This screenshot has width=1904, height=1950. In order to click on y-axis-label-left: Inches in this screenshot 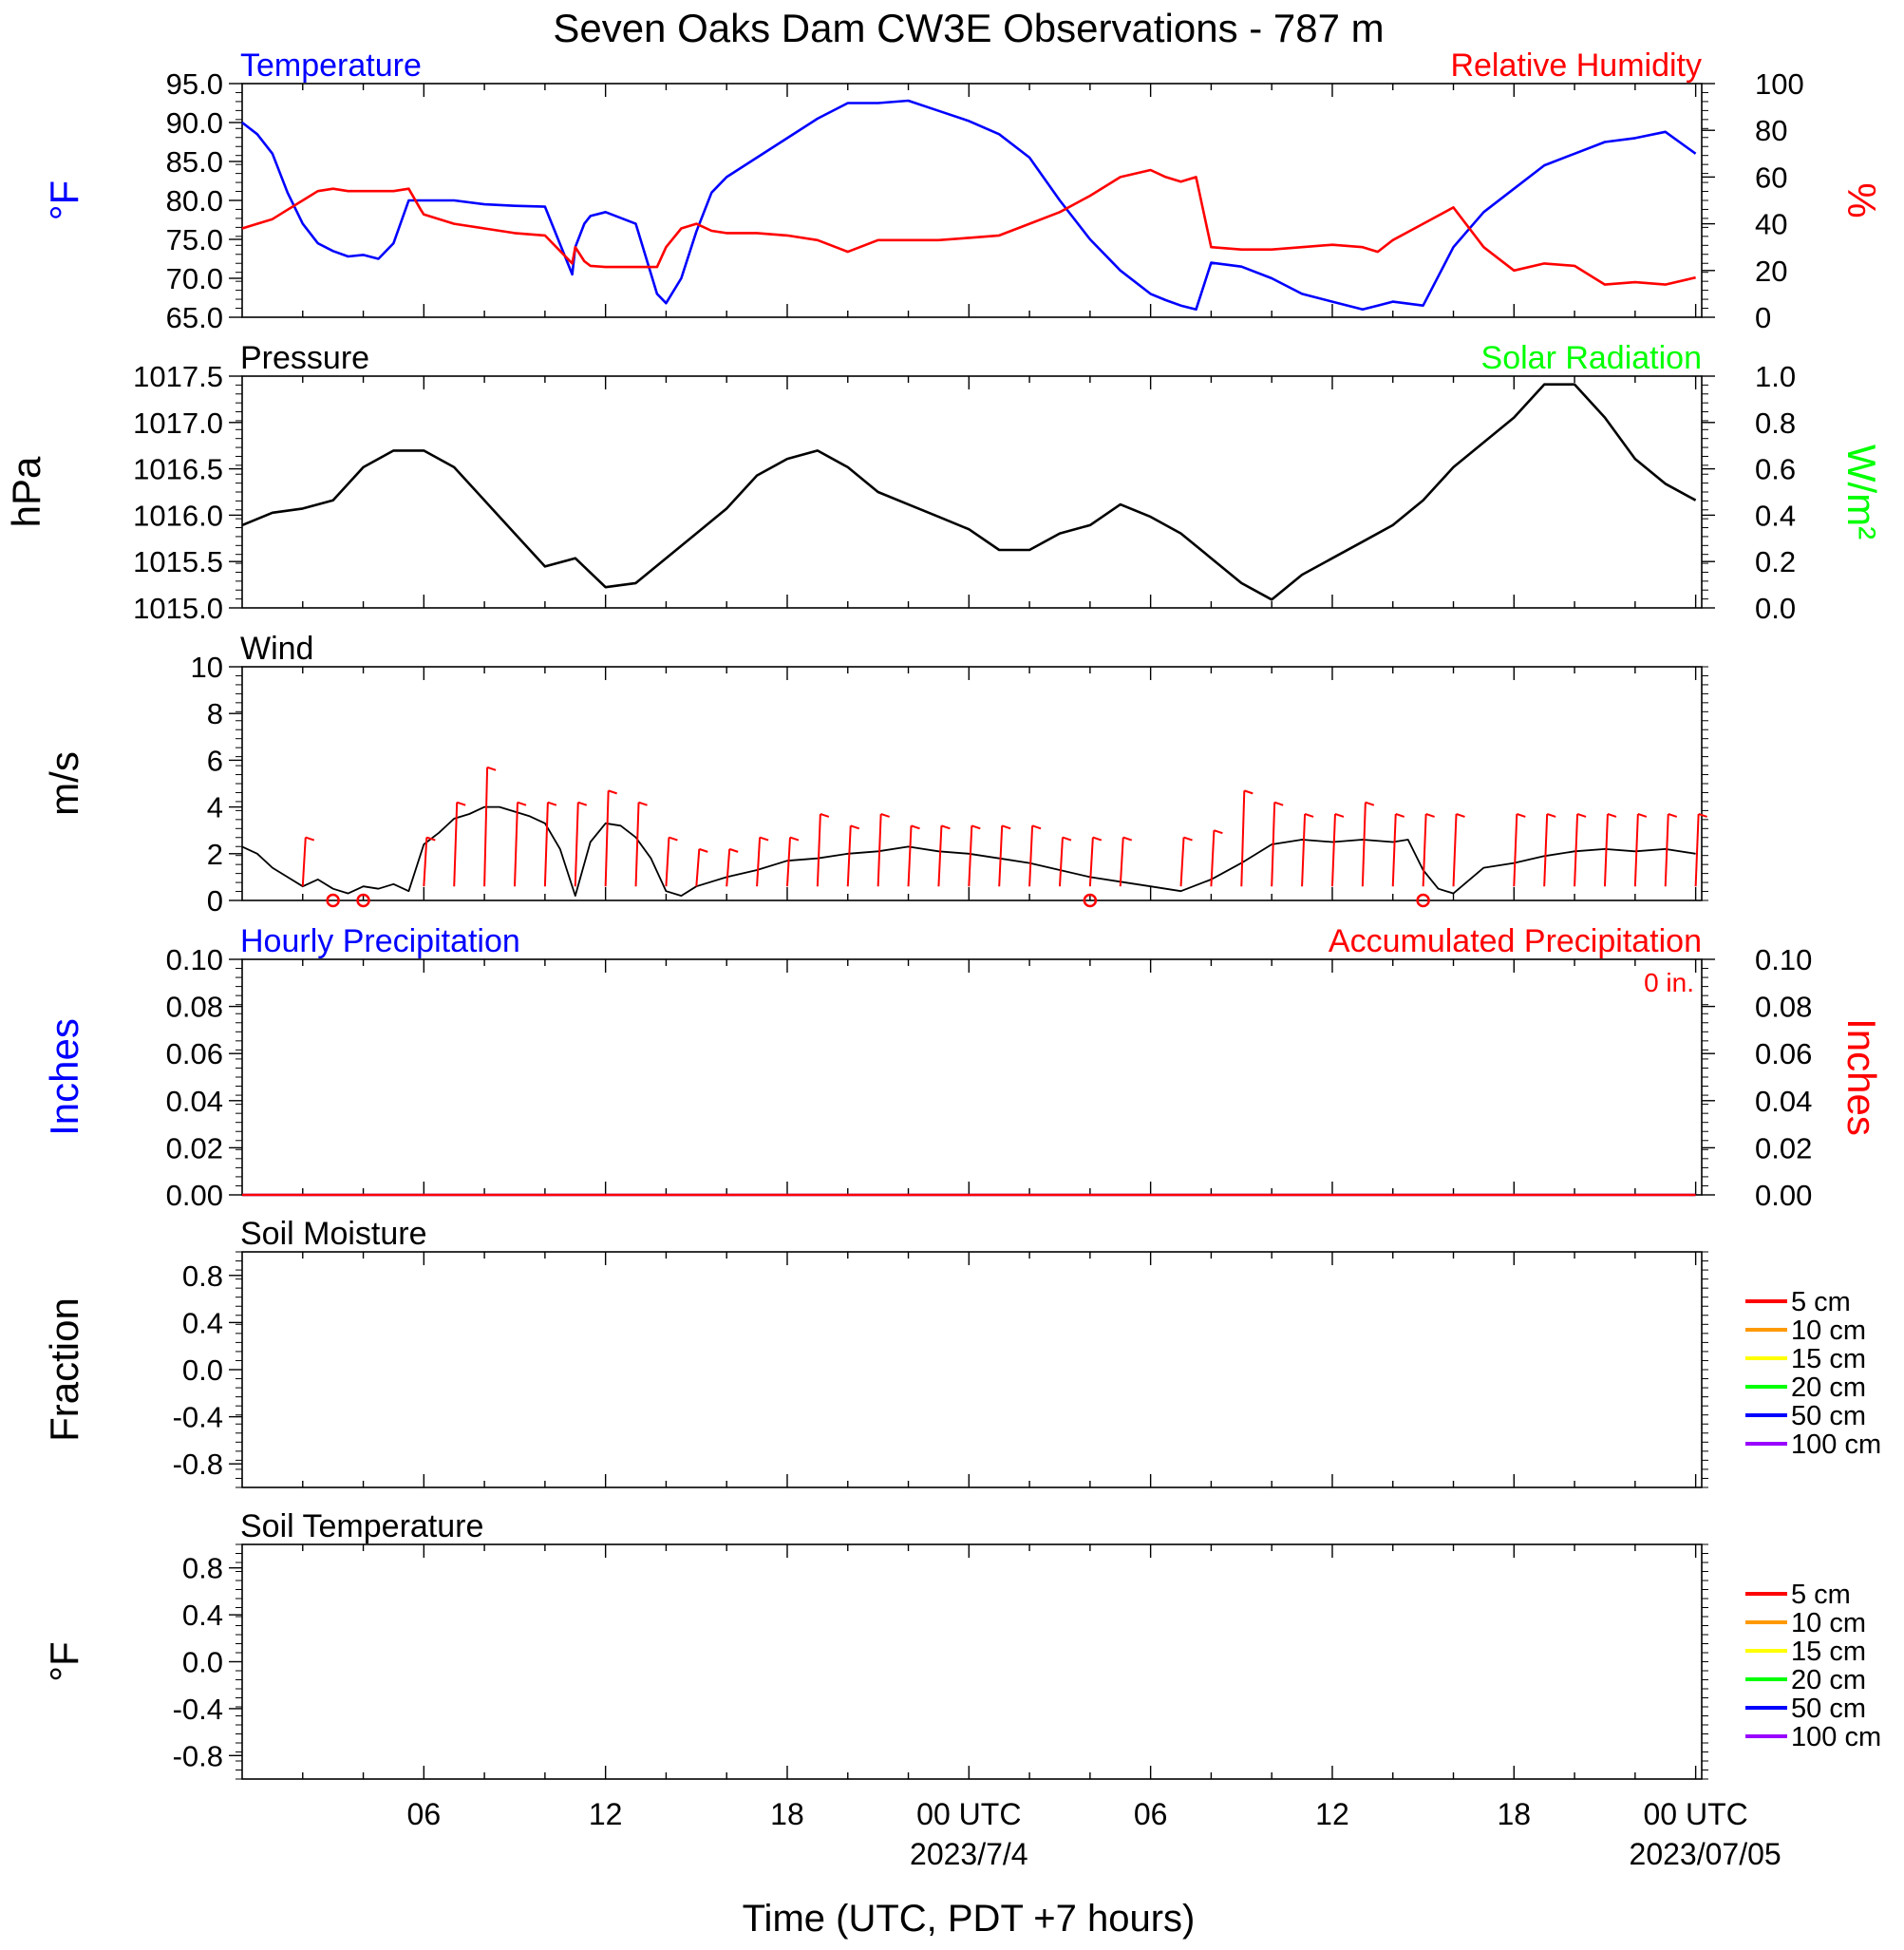, I will do `click(64, 1077)`.